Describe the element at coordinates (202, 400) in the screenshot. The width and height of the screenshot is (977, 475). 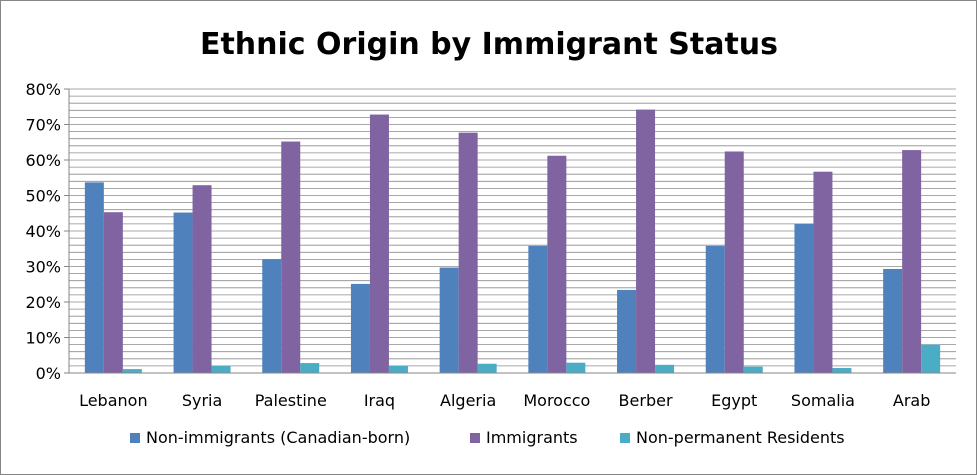
I see `x-tick-label: Syria` at that location.